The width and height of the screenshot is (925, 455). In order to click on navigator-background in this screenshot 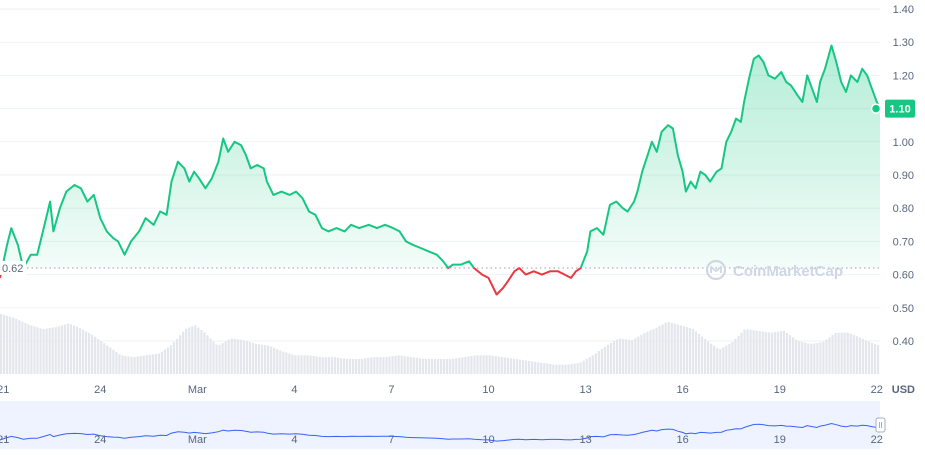, I will do `click(440, 425)`.